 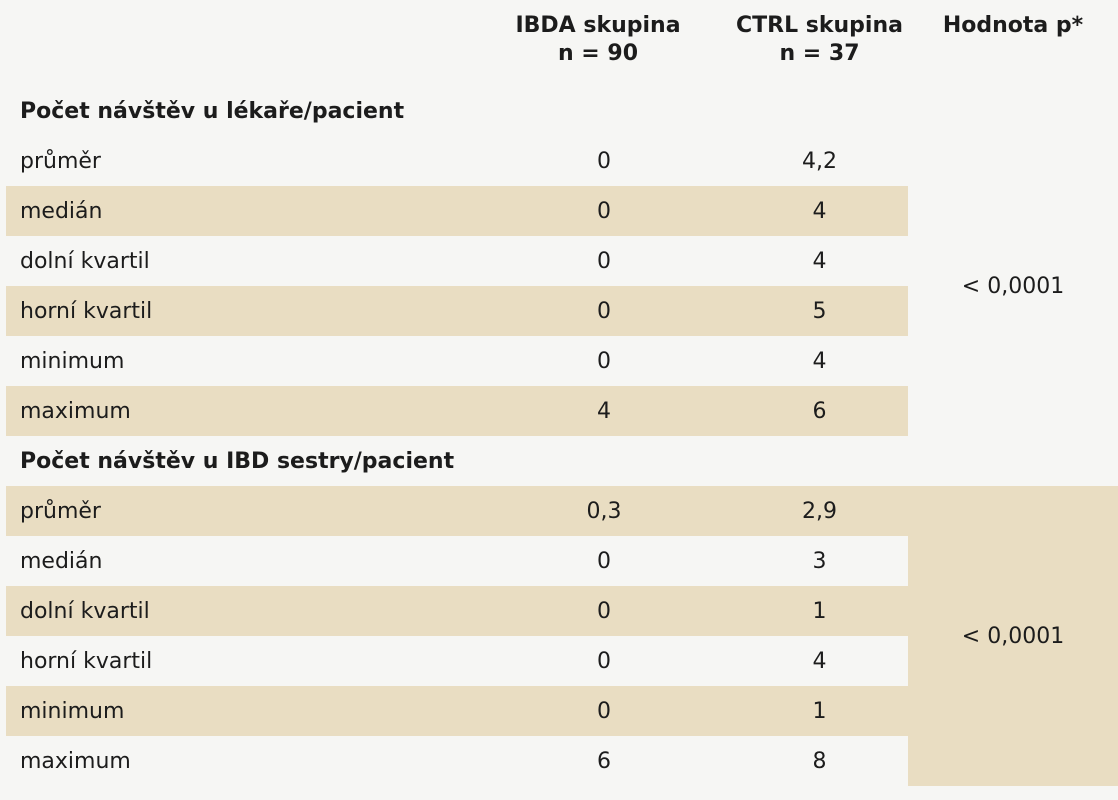 I want to click on table-row: horní kvartil 0 5, so click(x=562, y=311).